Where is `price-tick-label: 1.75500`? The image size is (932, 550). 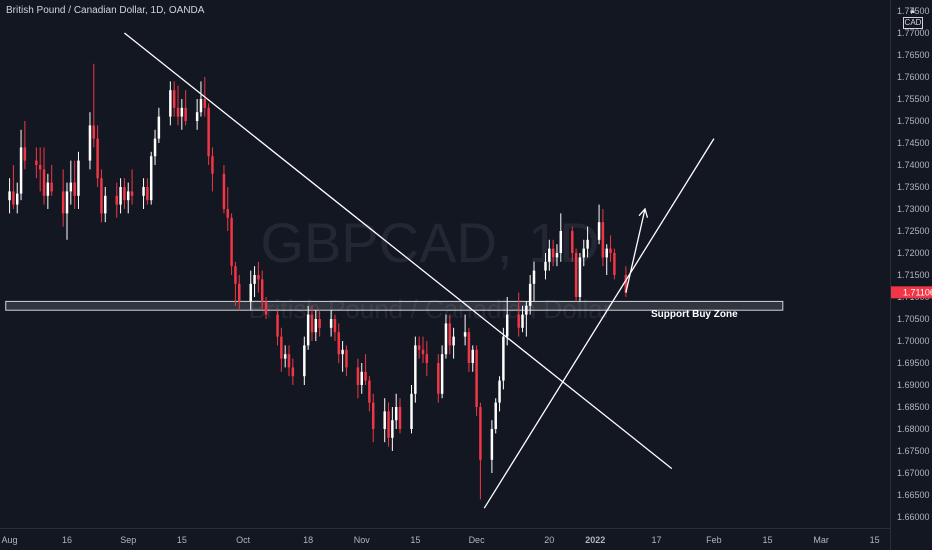 price-tick-label: 1.75500 is located at coordinates (913, 99).